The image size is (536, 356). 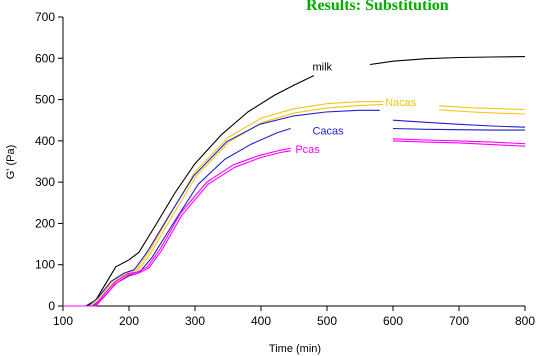 What do you see at coordinates (327, 321) in the screenshot?
I see `x-tick-label: 500` at bounding box center [327, 321].